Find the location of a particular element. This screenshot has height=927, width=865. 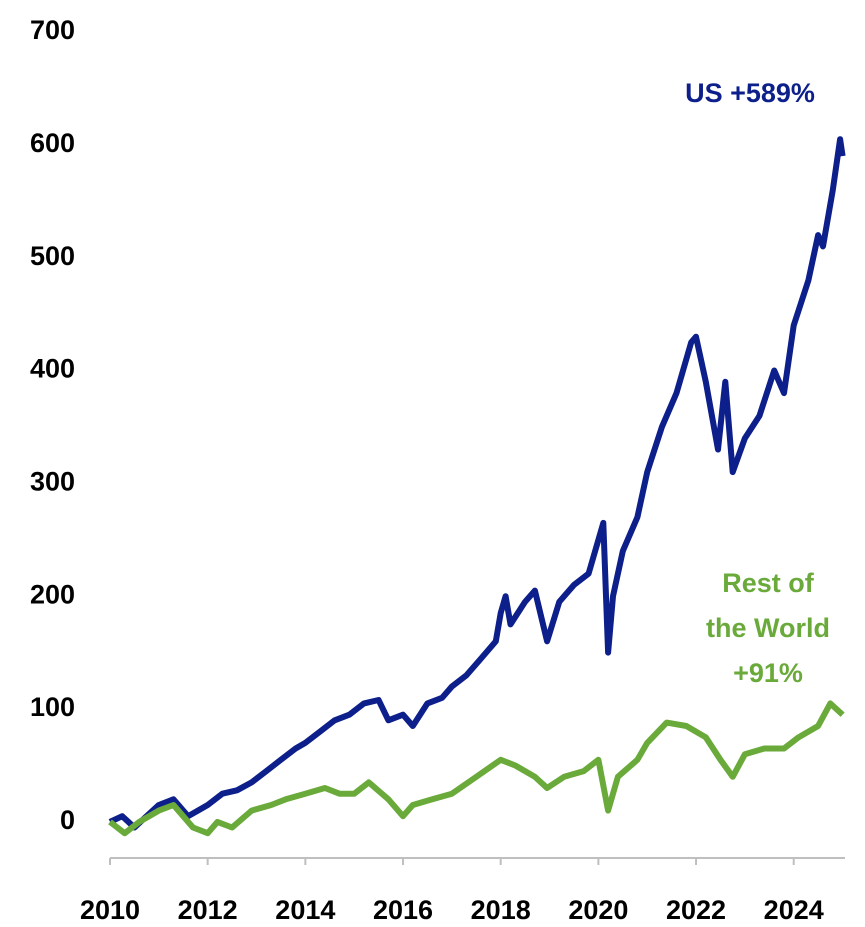

x-tick-label: 2022 is located at coordinates (696, 910).